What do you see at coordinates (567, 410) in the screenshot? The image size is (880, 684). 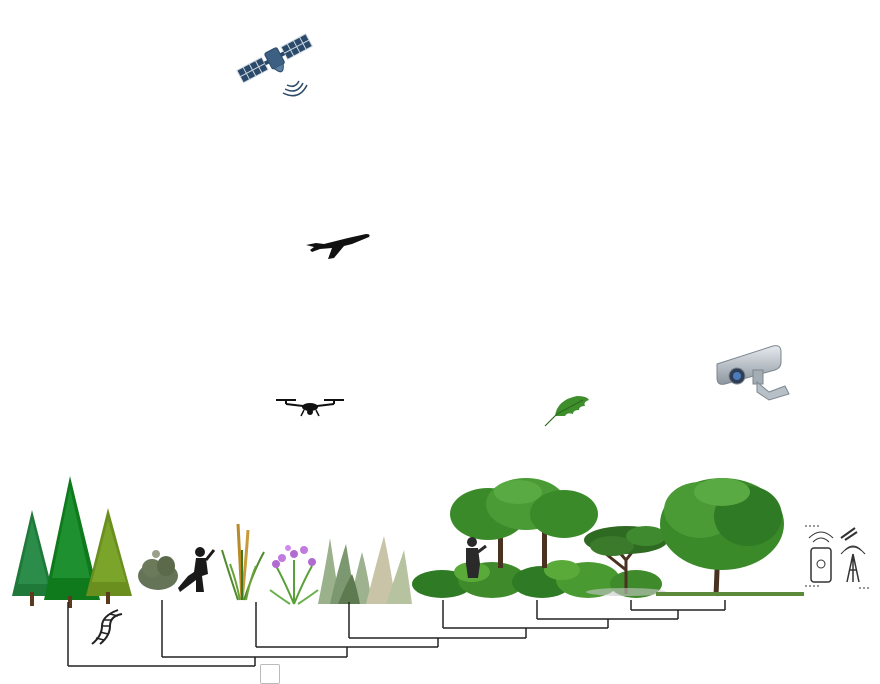 I see `leaf-icon` at bounding box center [567, 410].